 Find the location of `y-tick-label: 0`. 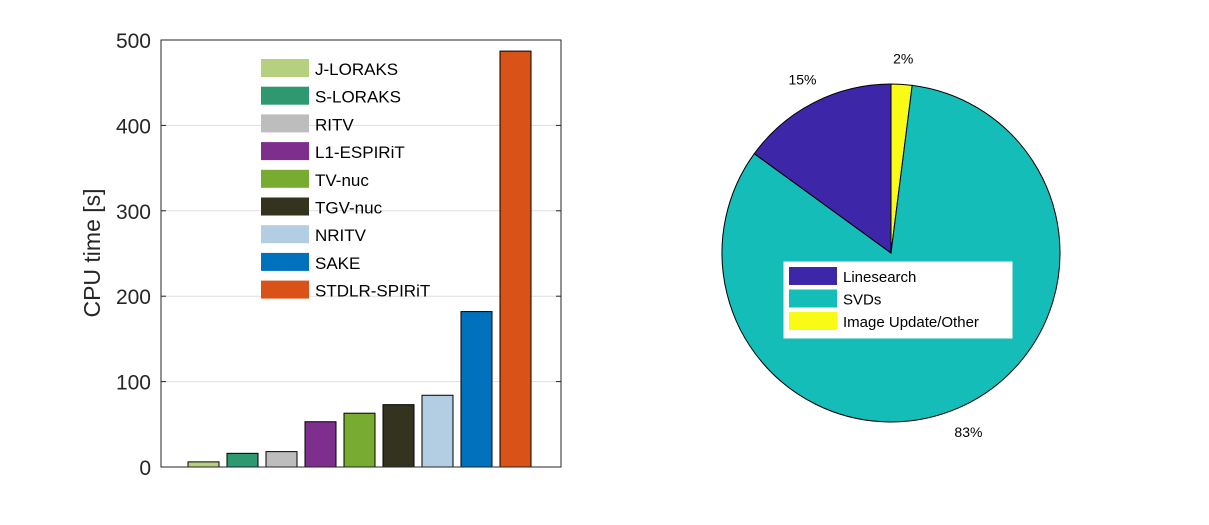

y-tick-label: 0 is located at coordinates (145, 468).